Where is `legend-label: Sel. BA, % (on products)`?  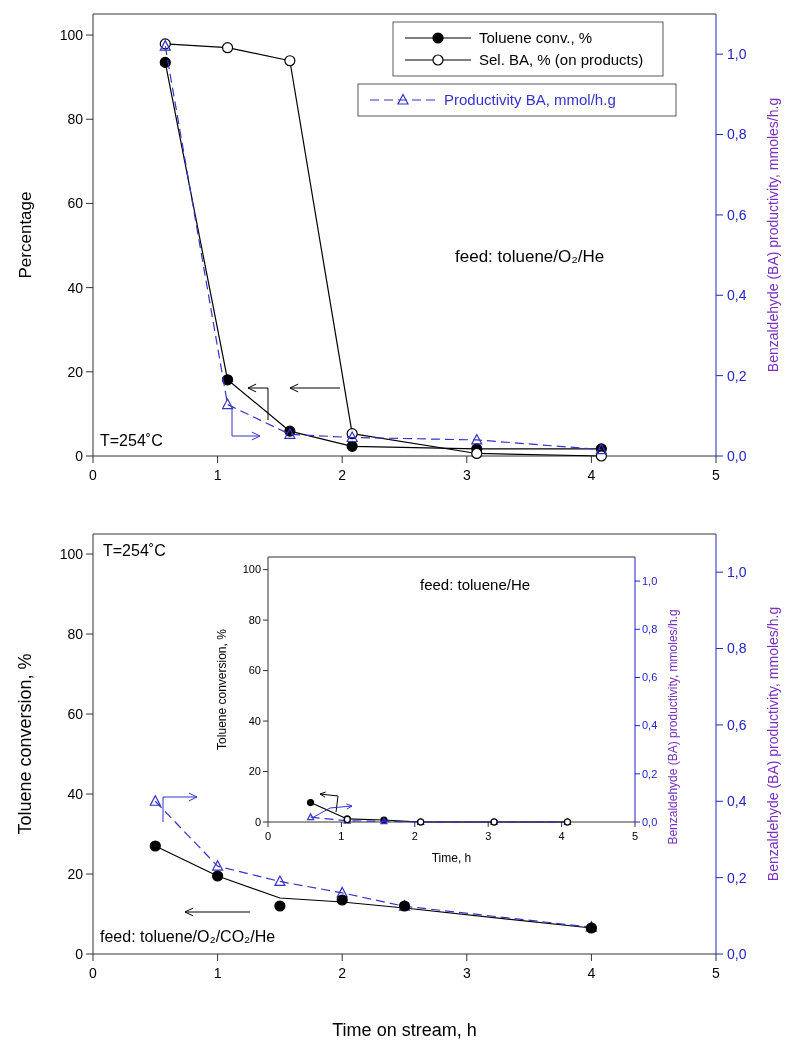 legend-label: Sel. BA, % (on products) is located at coordinates (561, 59).